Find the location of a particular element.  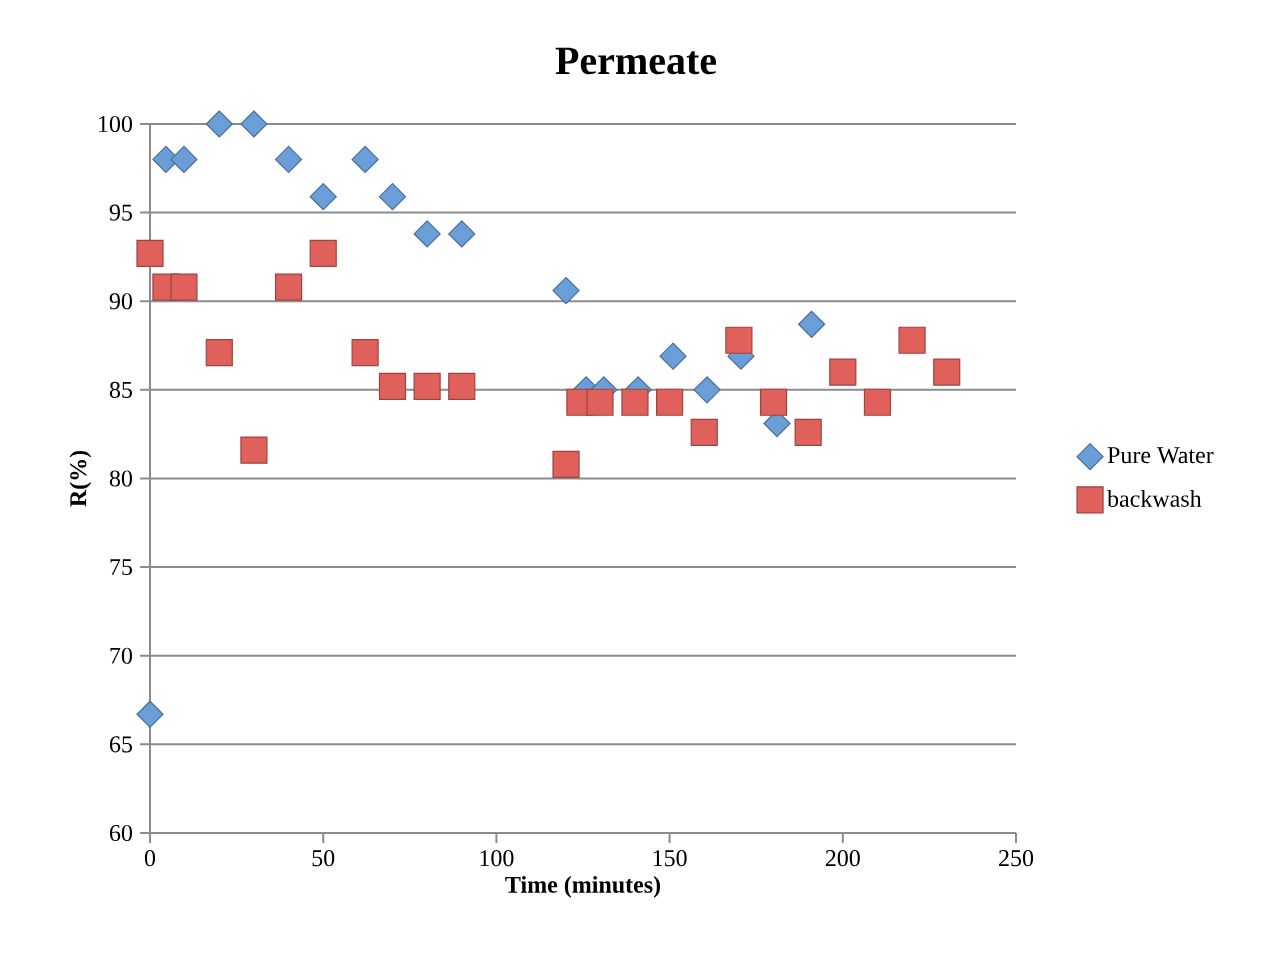

x-axis-title: Time (minutes) is located at coordinates (583, 886).